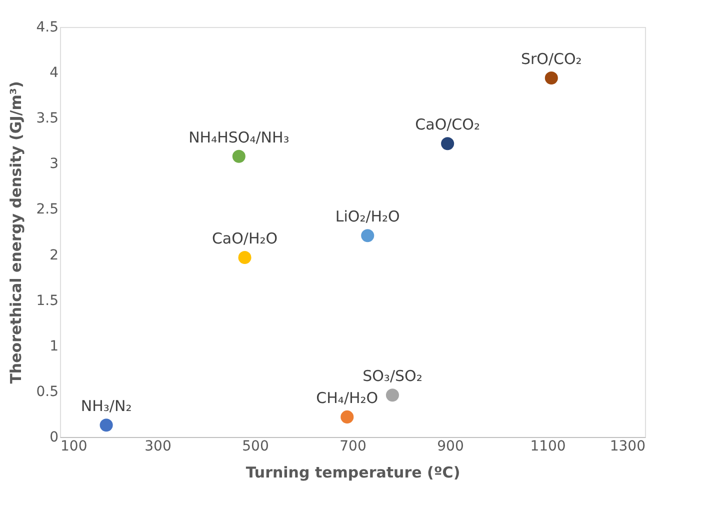 The width and height of the screenshot is (716, 525). What do you see at coordinates (47, 210) in the screenshot?
I see `y-tick-label: 2.5` at bounding box center [47, 210].